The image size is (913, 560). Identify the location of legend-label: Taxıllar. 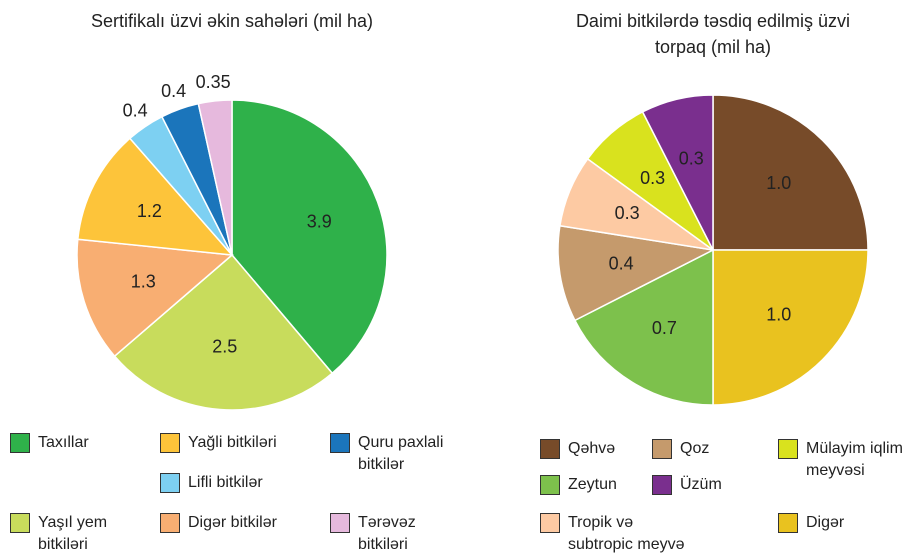
(63, 442).